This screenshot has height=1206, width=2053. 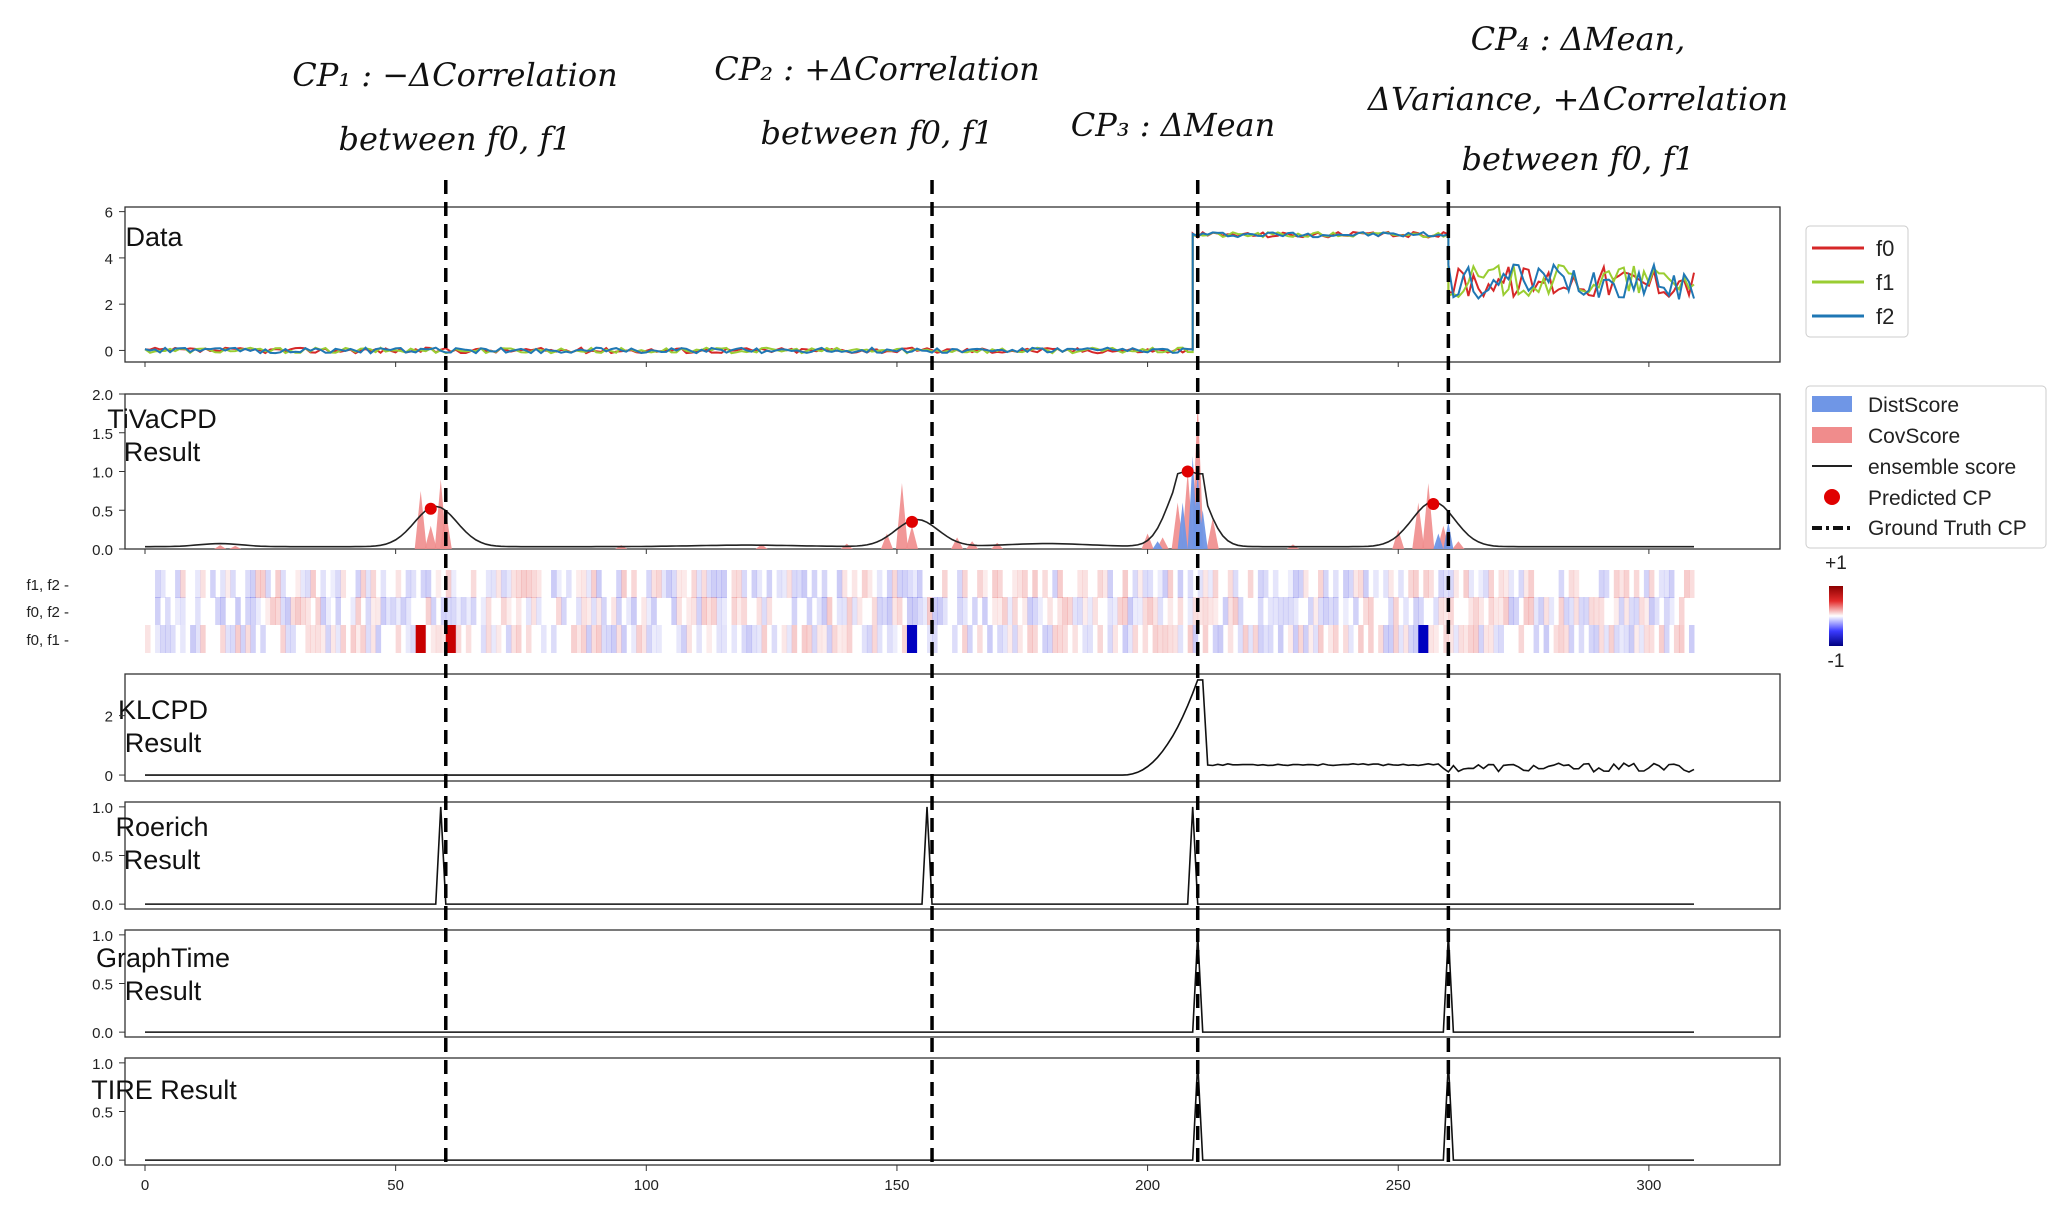 What do you see at coordinates (109, 776) in the screenshot?
I see `y-tick-label: 0` at bounding box center [109, 776].